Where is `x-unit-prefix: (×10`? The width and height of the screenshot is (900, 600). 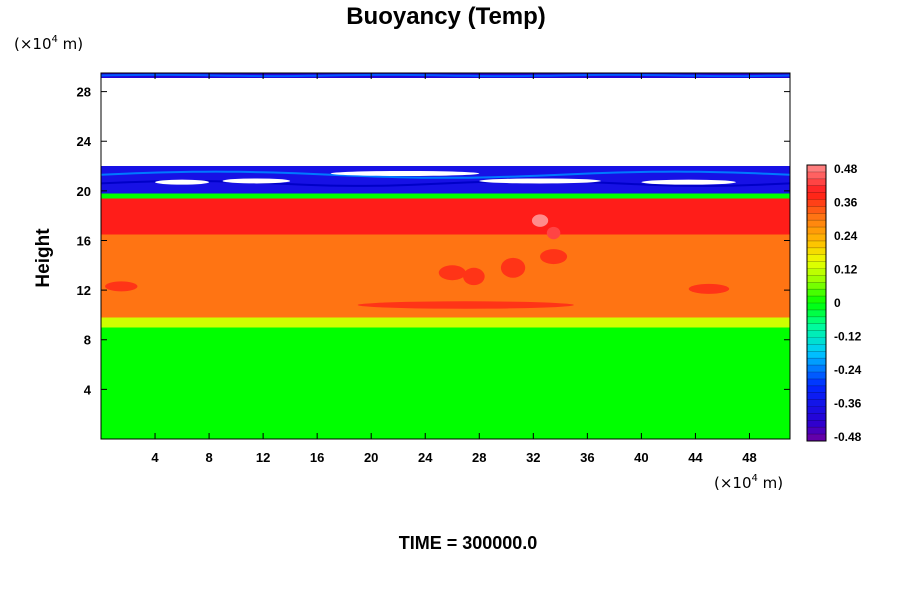
x-unit-prefix: (×10 is located at coordinates (733, 483).